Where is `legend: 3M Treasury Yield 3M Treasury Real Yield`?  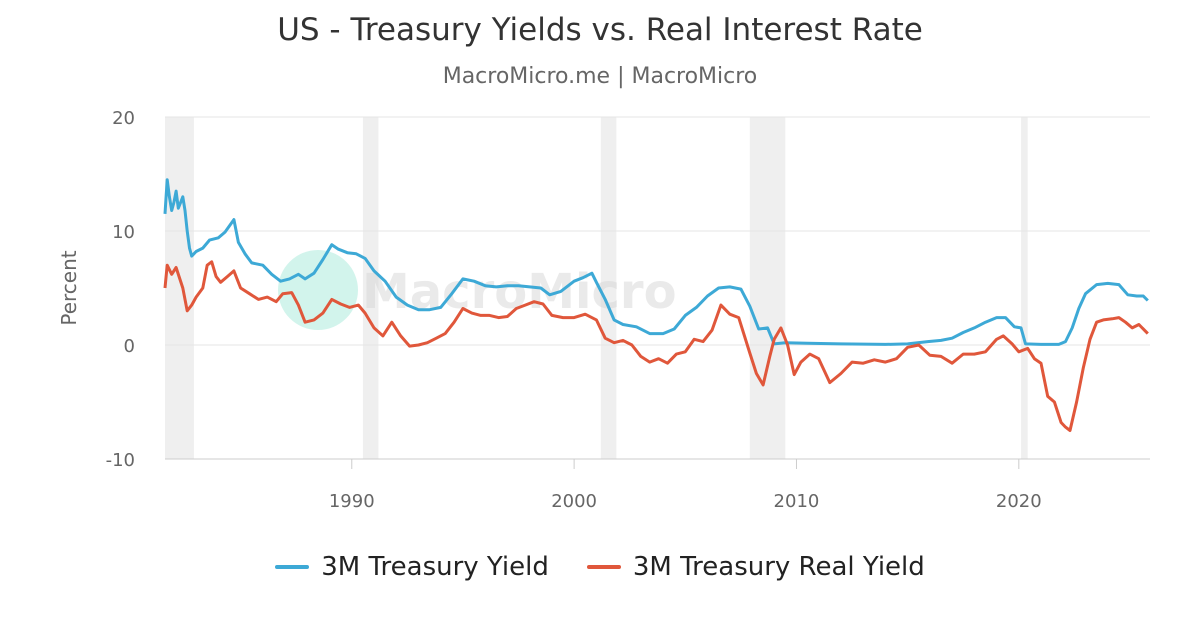
legend: 3M Treasury Yield 3M Treasury Real Yield is located at coordinates (600, 567).